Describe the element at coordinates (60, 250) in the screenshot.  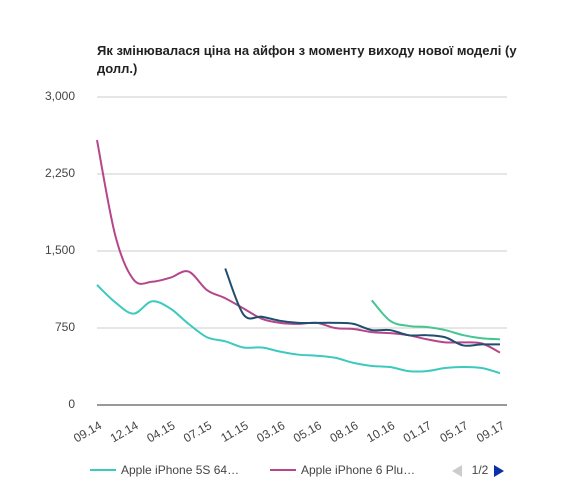
I see `y-tick-label: 1,500` at that location.